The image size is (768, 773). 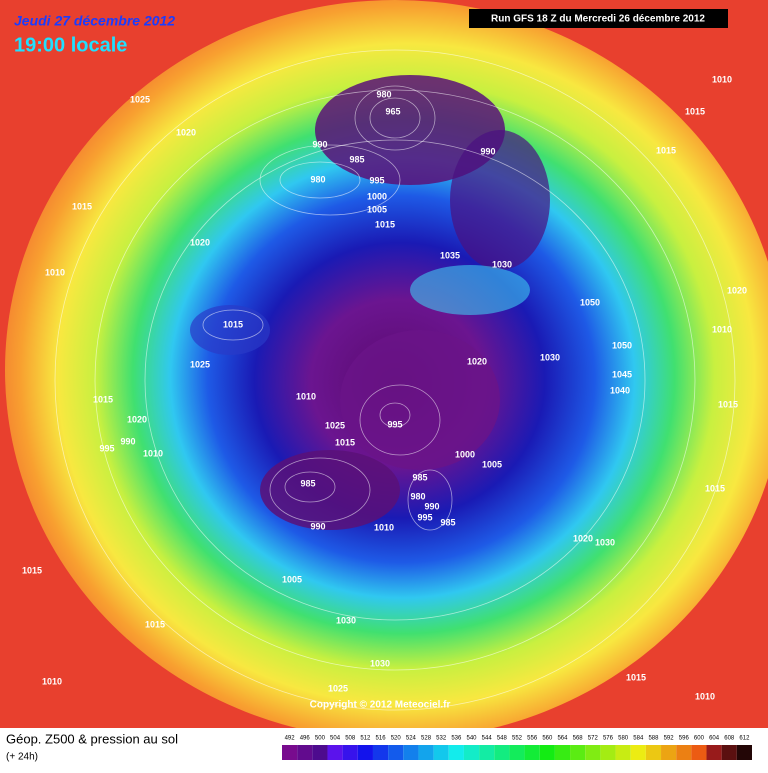 What do you see at coordinates (714, 739) in the screenshot?
I see `scale-label: 604` at bounding box center [714, 739].